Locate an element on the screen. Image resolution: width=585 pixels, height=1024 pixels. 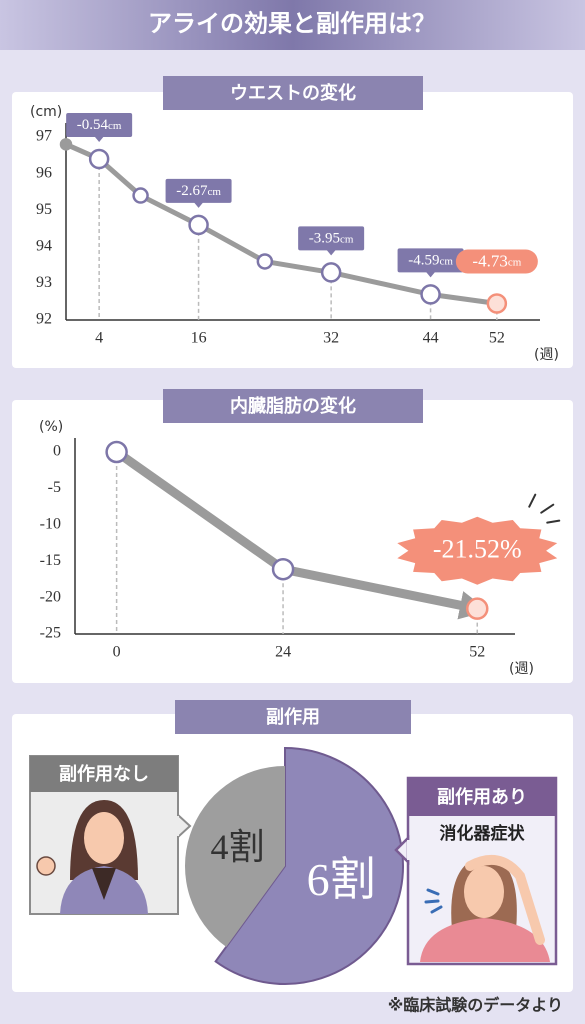
x-tick-label: 44 is located at coordinates (431, 338).